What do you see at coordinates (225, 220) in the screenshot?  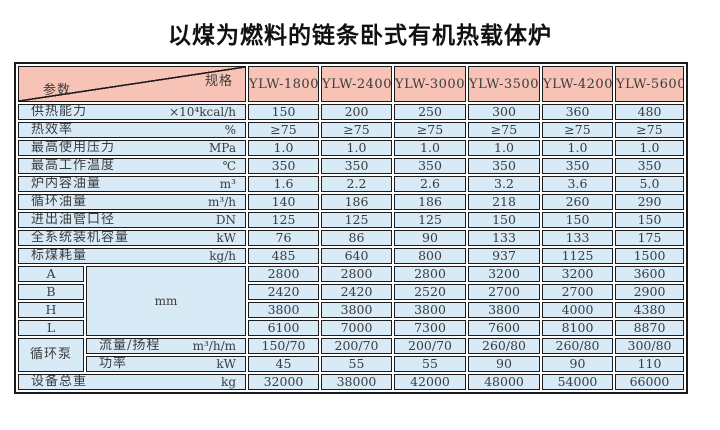 I see `row-unit: DN` at bounding box center [225, 220].